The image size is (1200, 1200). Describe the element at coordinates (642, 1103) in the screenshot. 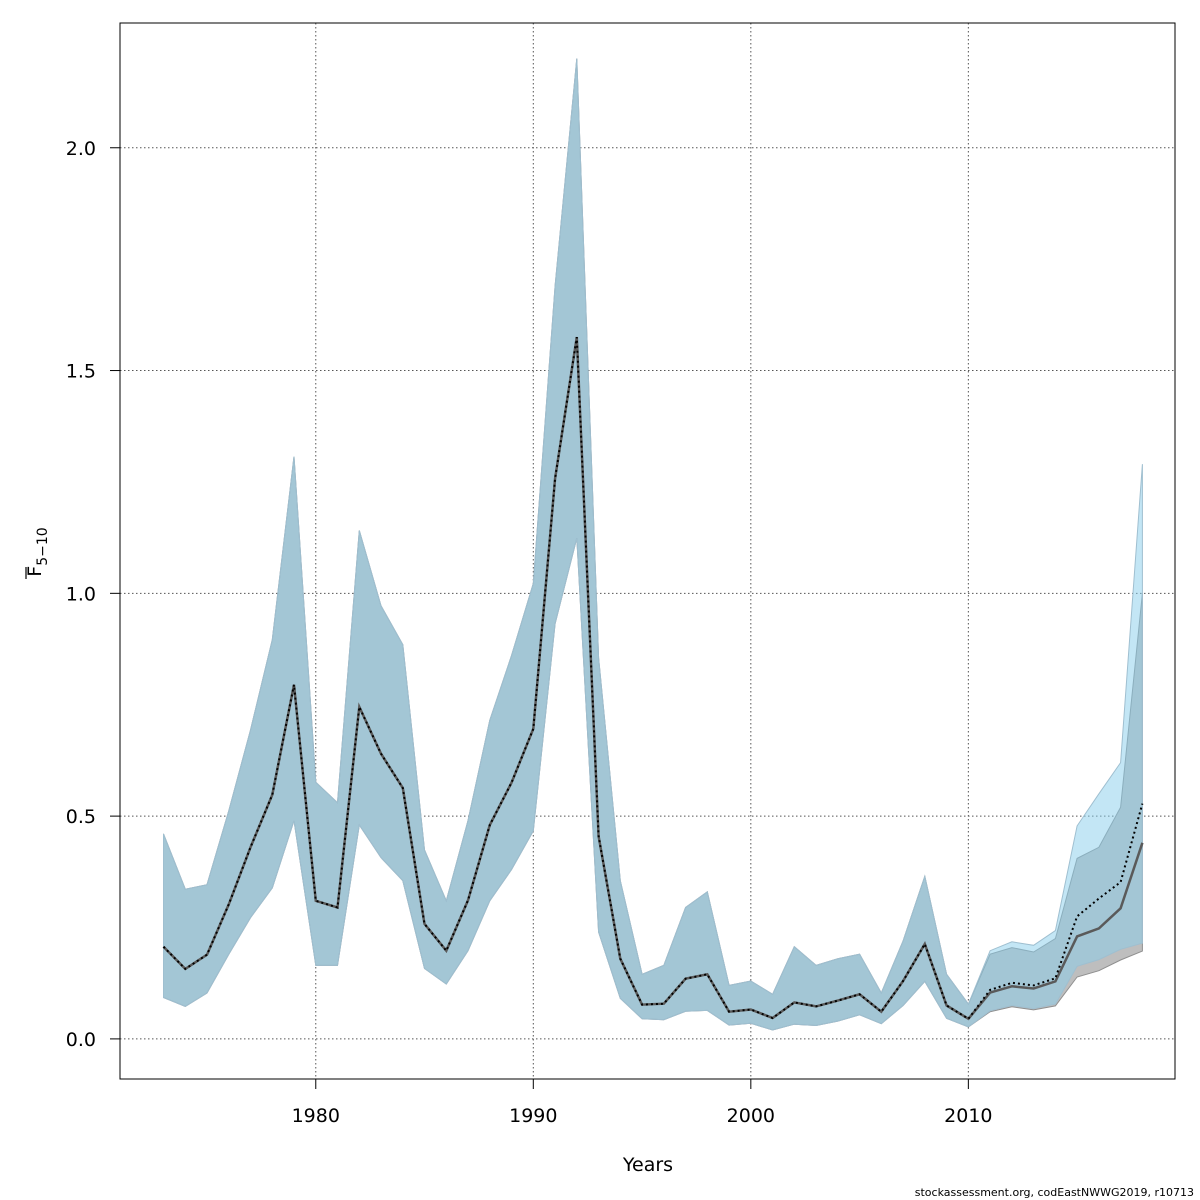

I see `x-axis: 1980 1990 2000 2010` at that location.